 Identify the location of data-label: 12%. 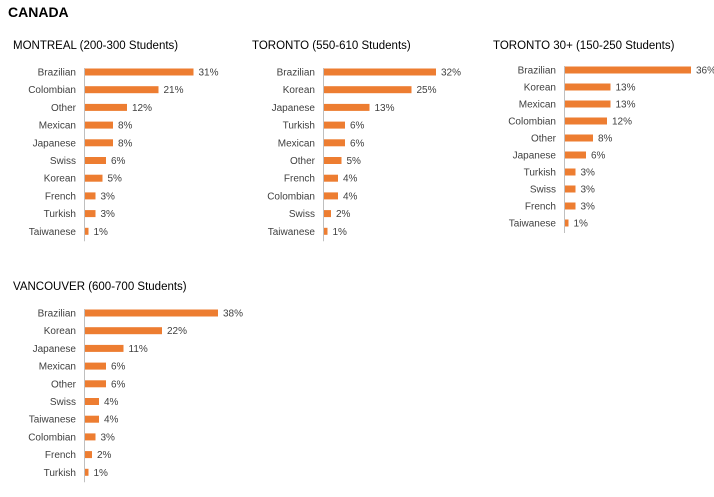
(622, 122).